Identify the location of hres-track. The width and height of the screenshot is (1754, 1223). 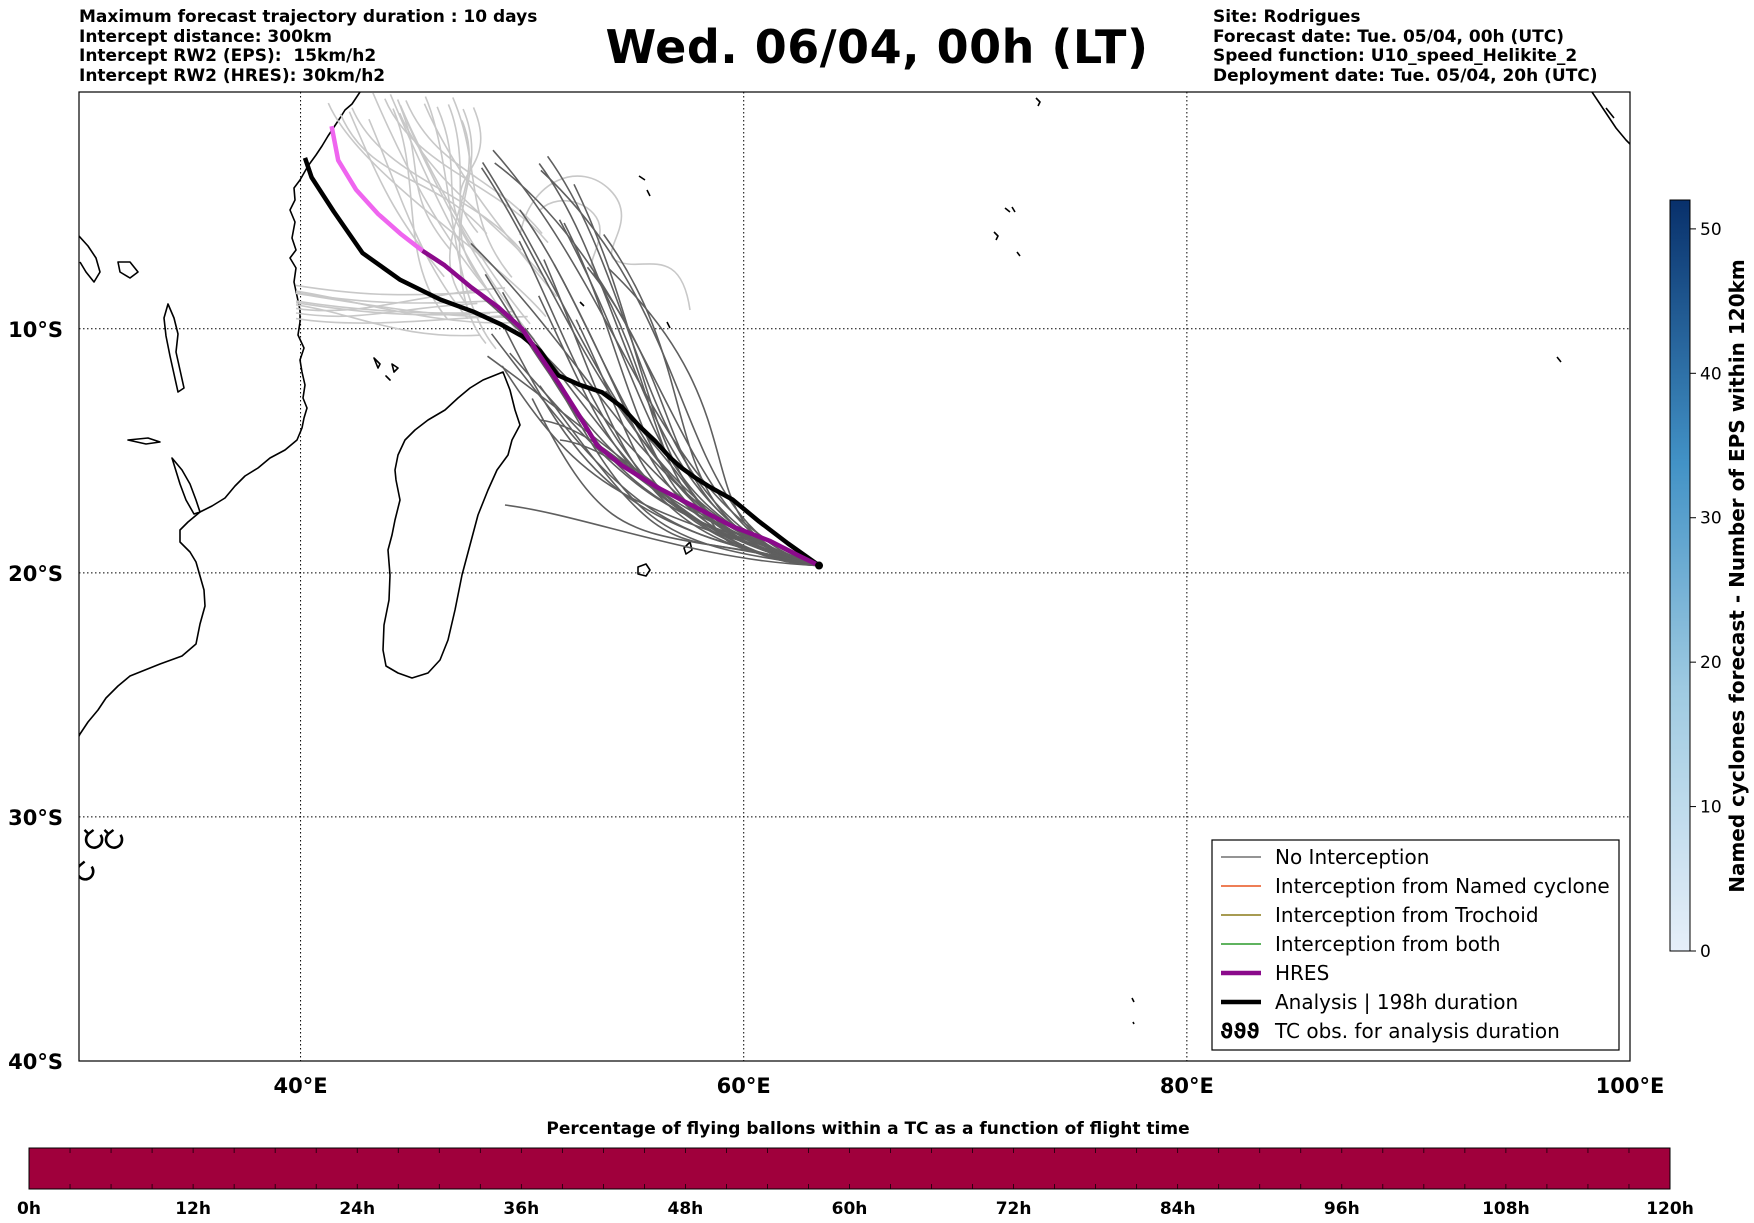
(620, 408).